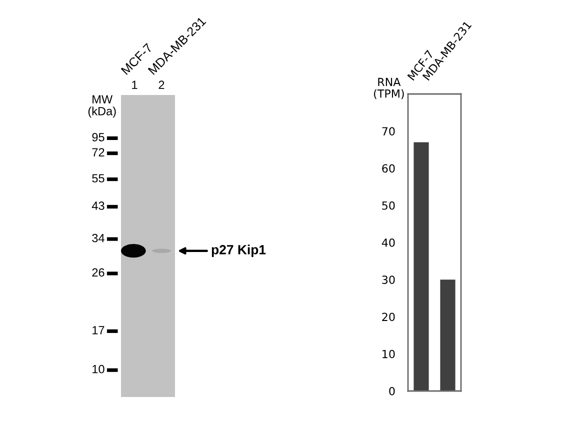 The image size is (582, 425). I want to click on text: 2, so click(161, 84).